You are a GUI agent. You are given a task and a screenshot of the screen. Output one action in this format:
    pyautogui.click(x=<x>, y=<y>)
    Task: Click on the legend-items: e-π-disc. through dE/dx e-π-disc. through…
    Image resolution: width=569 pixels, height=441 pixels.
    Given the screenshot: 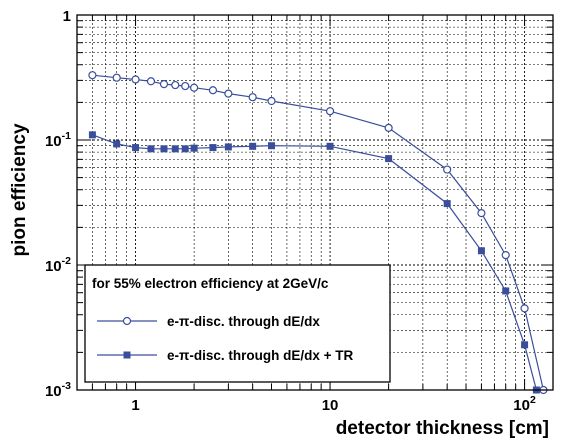 What is the action you would take?
    pyautogui.click(x=225, y=338)
    